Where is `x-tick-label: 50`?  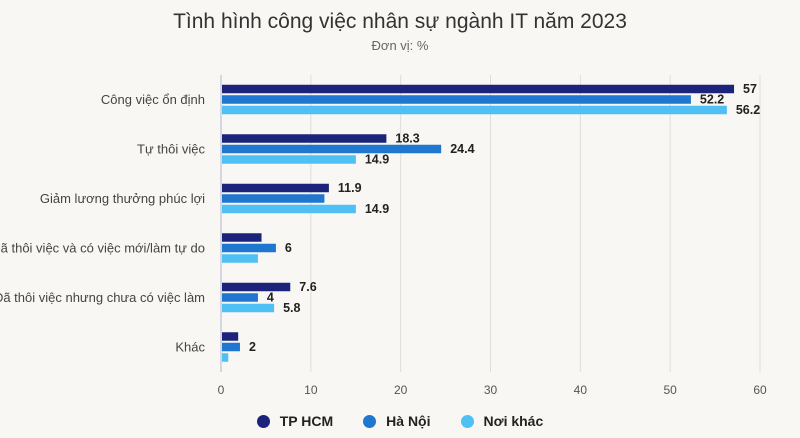 x-tick-label: 50 is located at coordinates (670, 390).